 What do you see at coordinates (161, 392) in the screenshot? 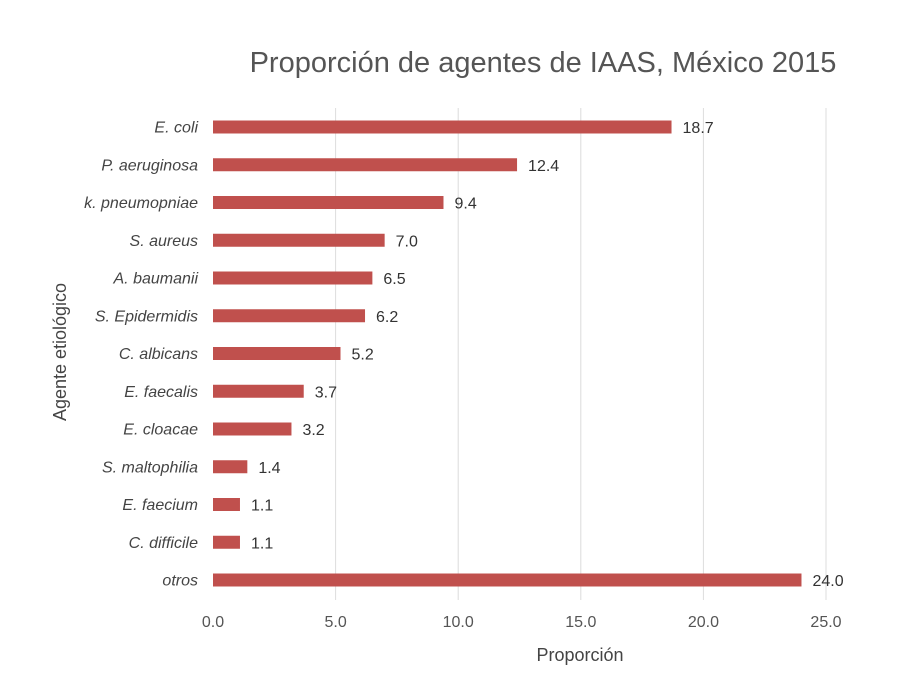
I see `category-label: E. faecalis` at bounding box center [161, 392].